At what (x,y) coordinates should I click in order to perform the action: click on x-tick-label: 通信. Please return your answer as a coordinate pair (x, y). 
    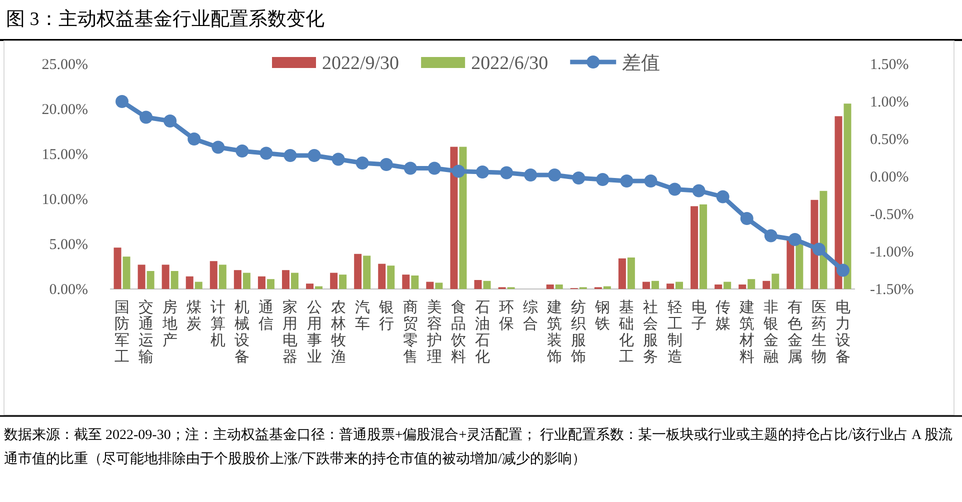
    Looking at the image, I should click on (266, 315).